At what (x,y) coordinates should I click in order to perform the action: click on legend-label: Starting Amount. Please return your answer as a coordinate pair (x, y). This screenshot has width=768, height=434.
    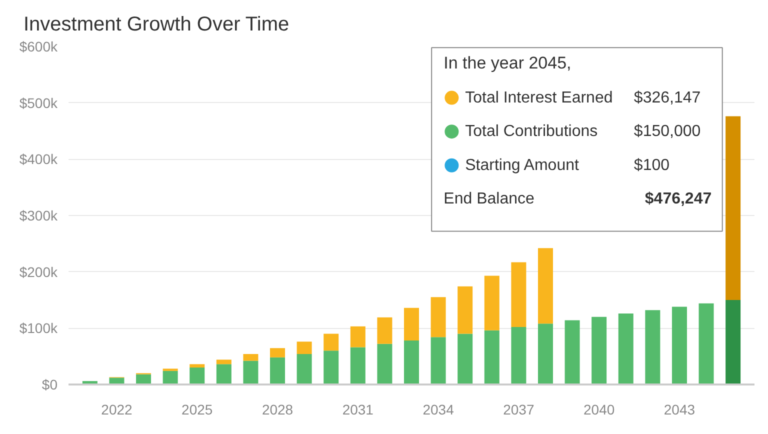
    Looking at the image, I should click on (522, 165).